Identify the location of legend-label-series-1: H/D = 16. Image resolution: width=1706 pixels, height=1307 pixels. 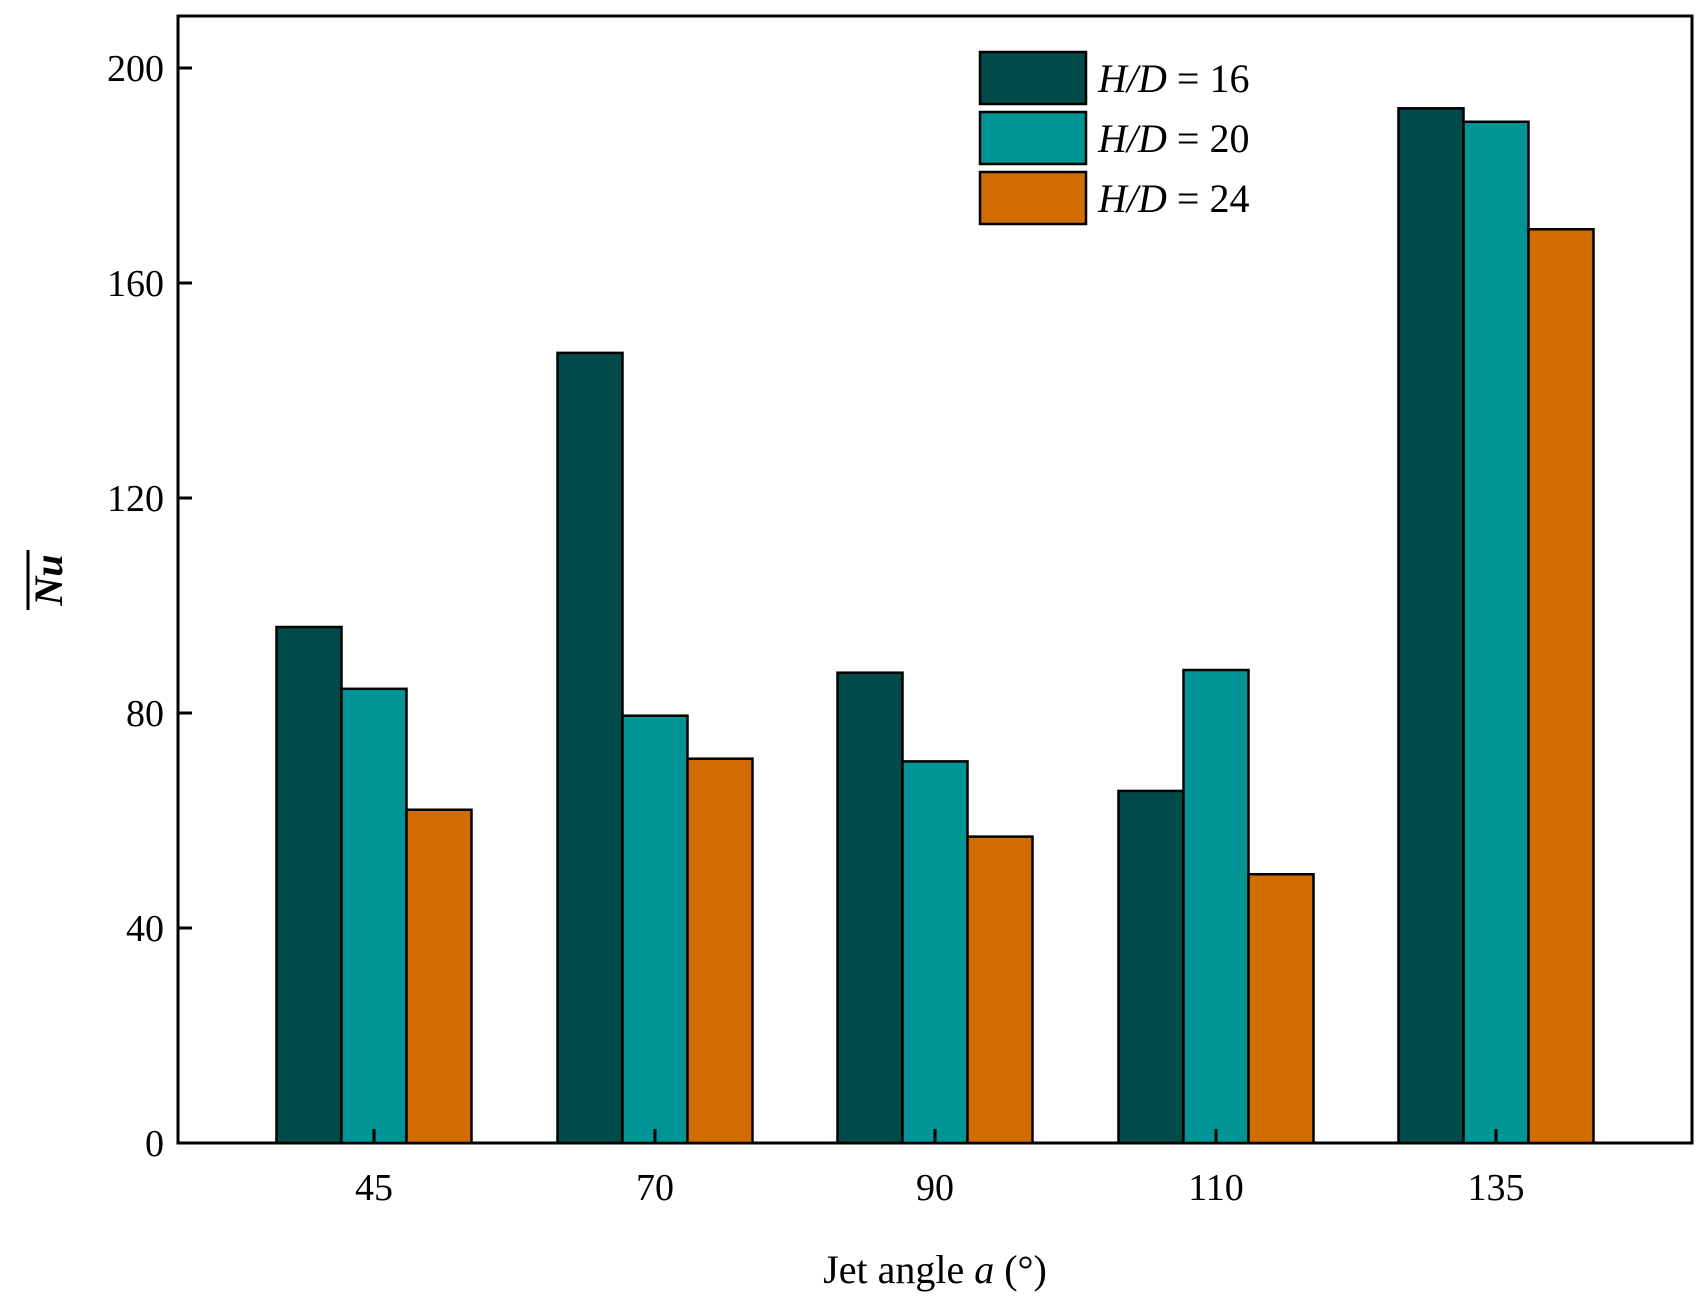
(1173, 78).